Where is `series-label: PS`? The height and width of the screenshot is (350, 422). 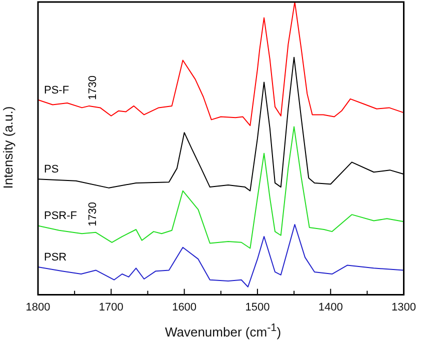
series-label: PS is located at coordinates (51, 170).